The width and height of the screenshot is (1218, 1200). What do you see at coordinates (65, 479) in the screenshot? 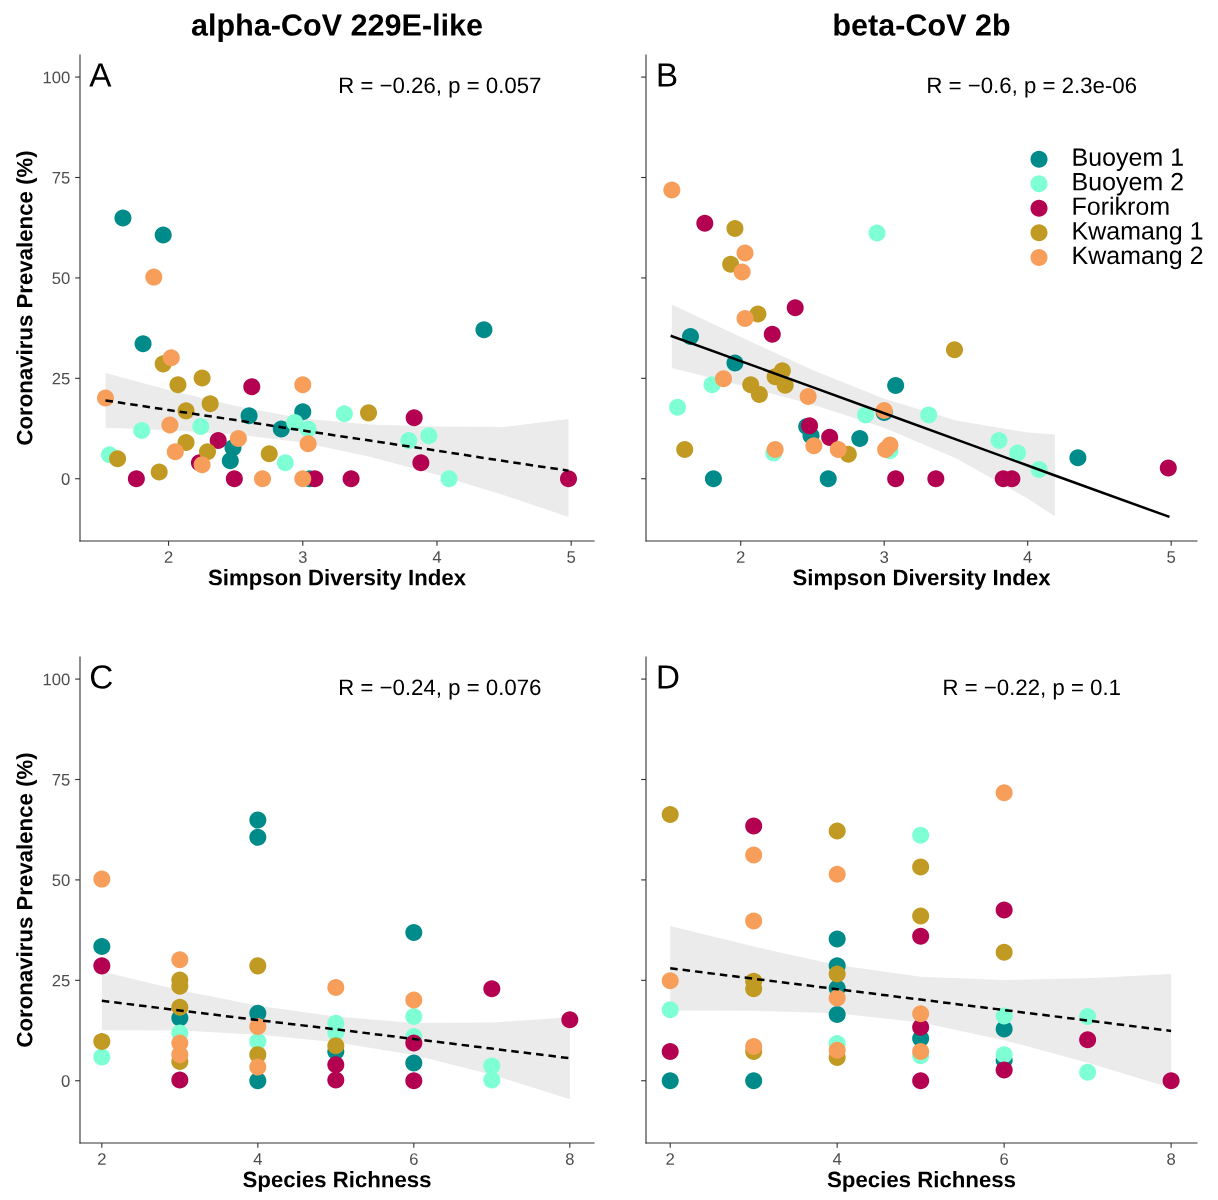
I see `y-tick-label: 0` at bounding box center [65, 479].